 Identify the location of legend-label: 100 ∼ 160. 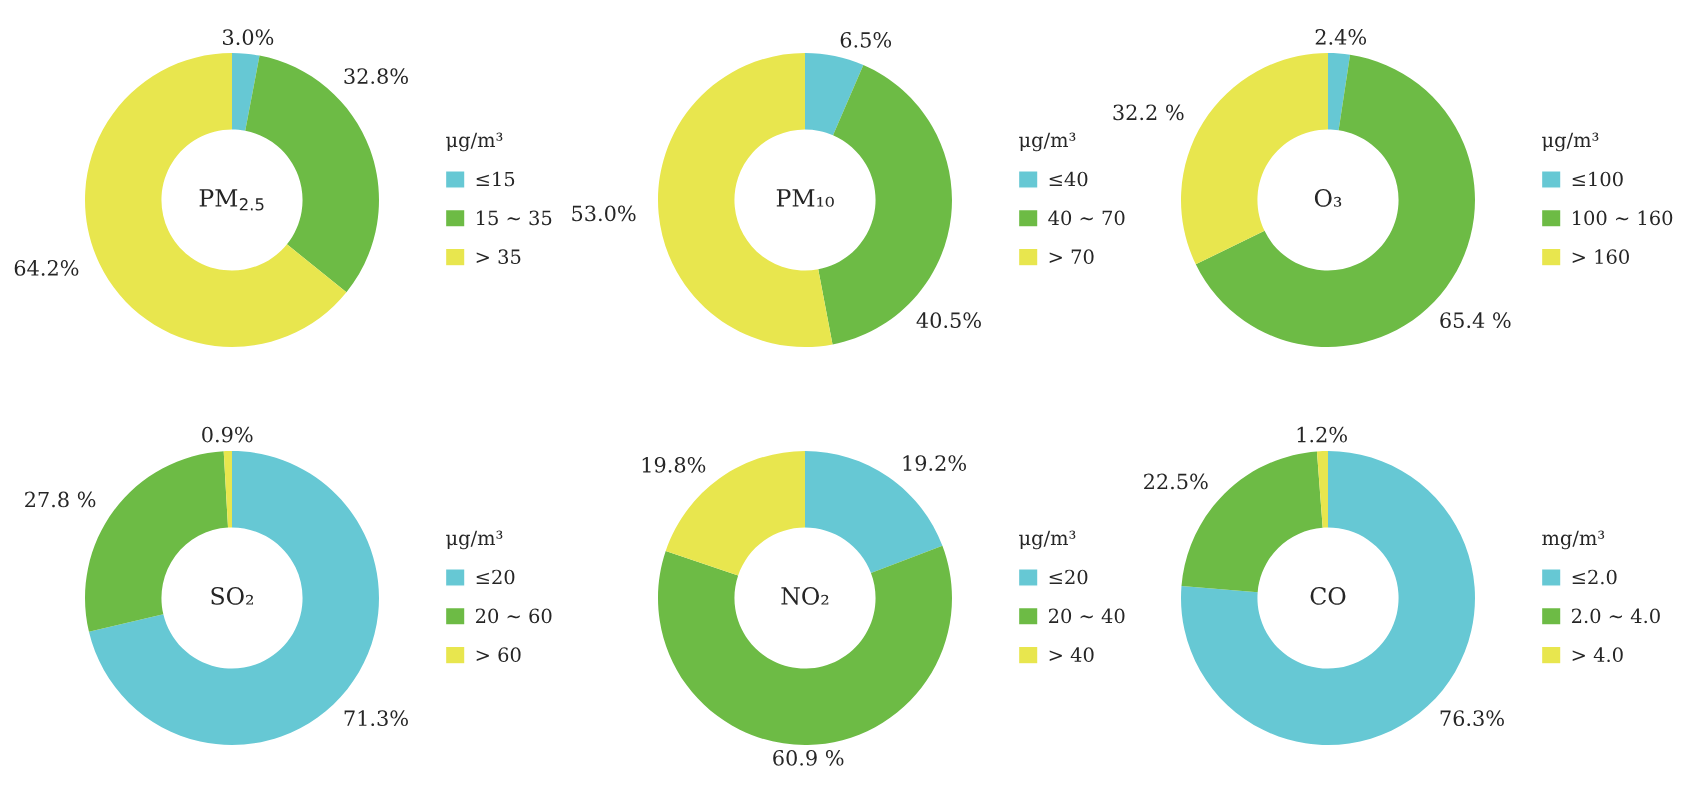
(1623, 218).